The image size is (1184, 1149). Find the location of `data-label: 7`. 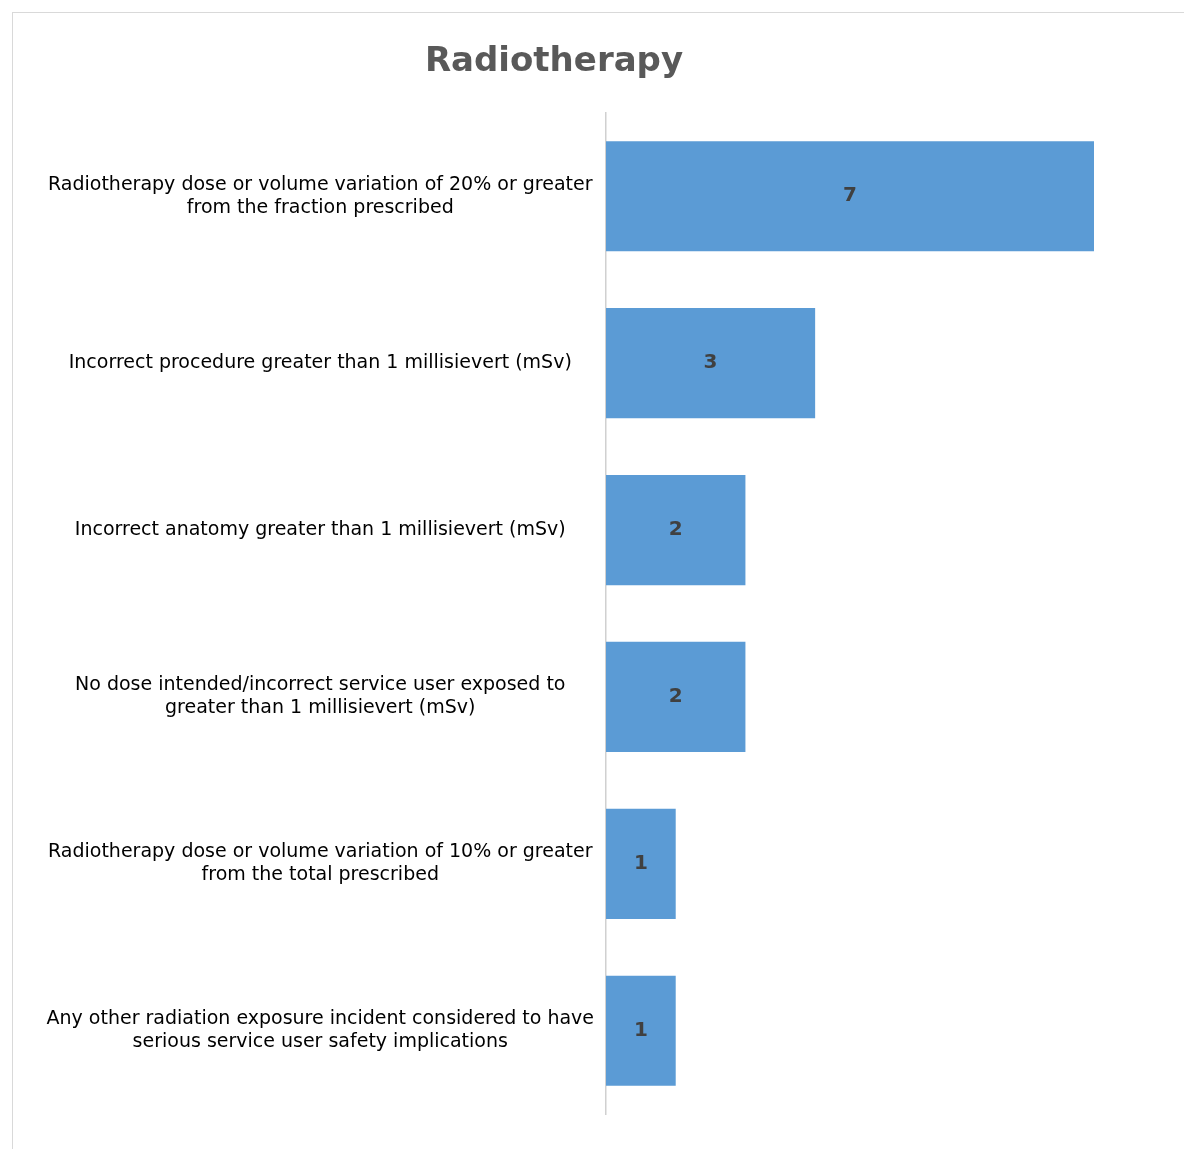

data-label: 7 is located at coordinates (850, 194).